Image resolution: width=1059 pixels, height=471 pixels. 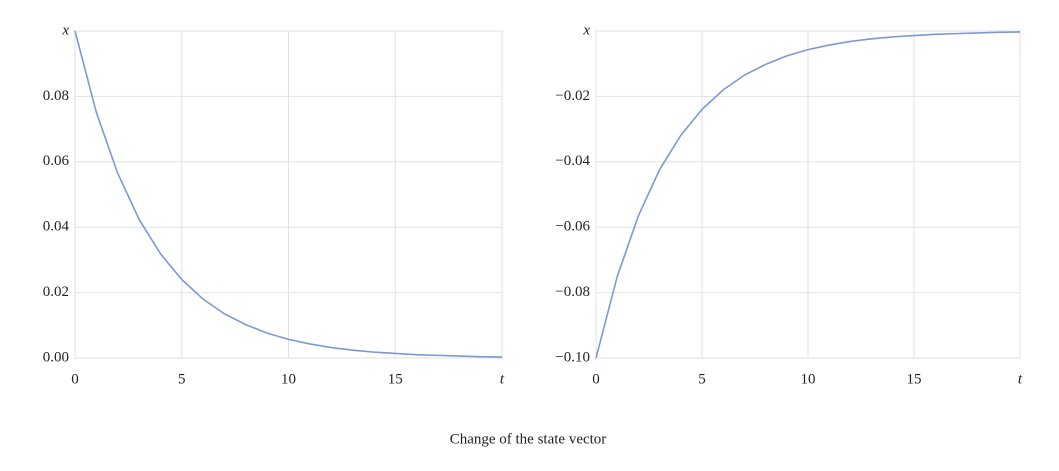 I want to click on y-tick-label: −0.06, so click(x=572, y=227).